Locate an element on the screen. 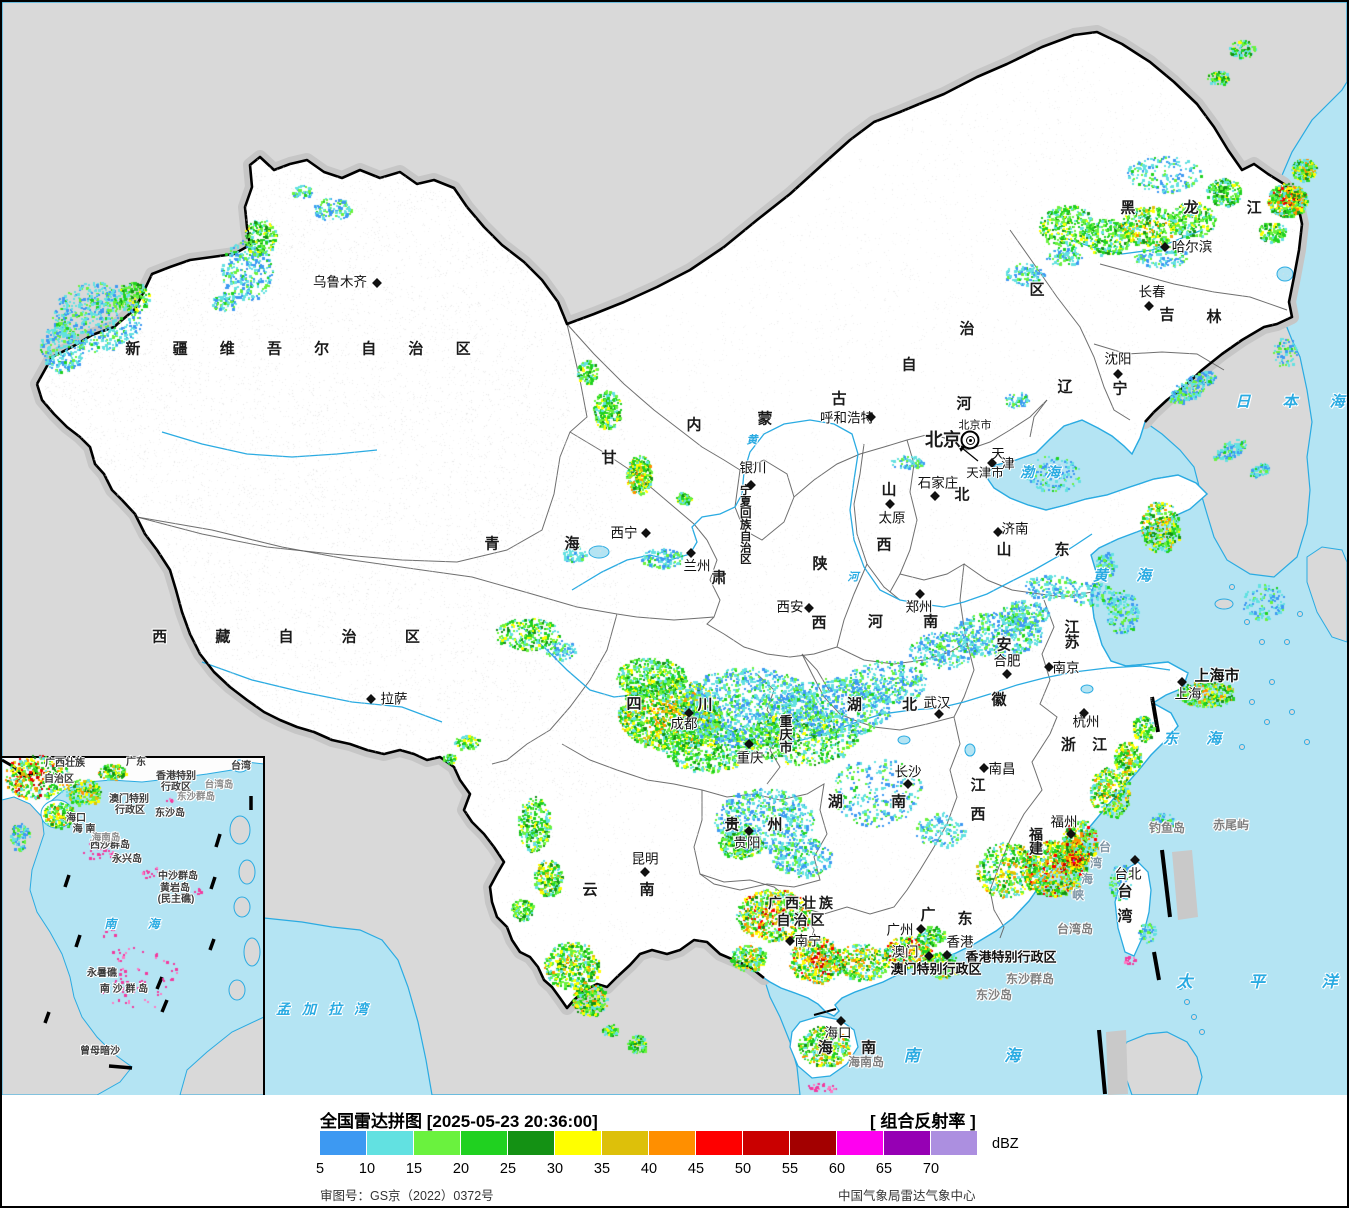 The image size is (1349, 1208). scale-tick: 50 is located at coordinates (743, 1169).